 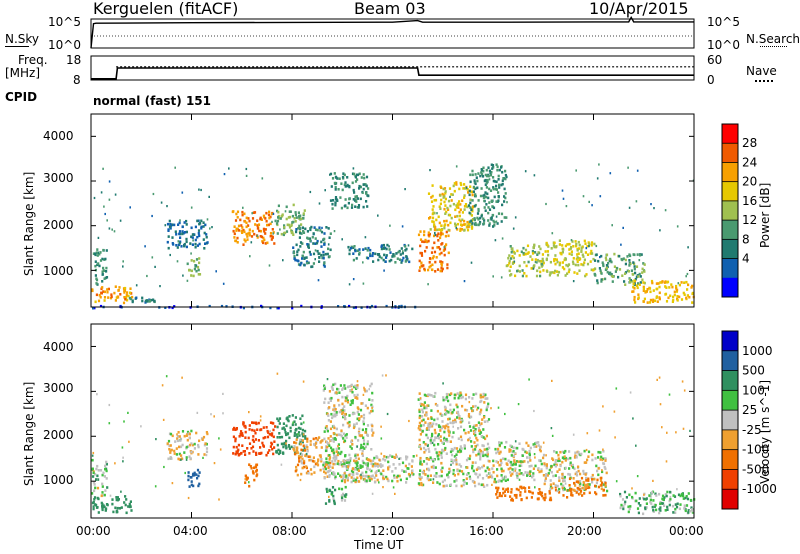 I want to click on vel-ytick-4000: 4000, so click(x=58, y=347).